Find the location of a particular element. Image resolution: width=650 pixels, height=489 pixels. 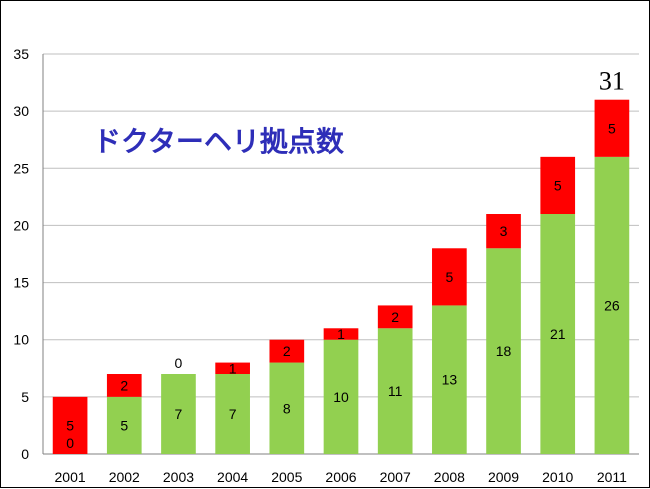

x-tick-label: 2006 is located at coordinates (340, 477).